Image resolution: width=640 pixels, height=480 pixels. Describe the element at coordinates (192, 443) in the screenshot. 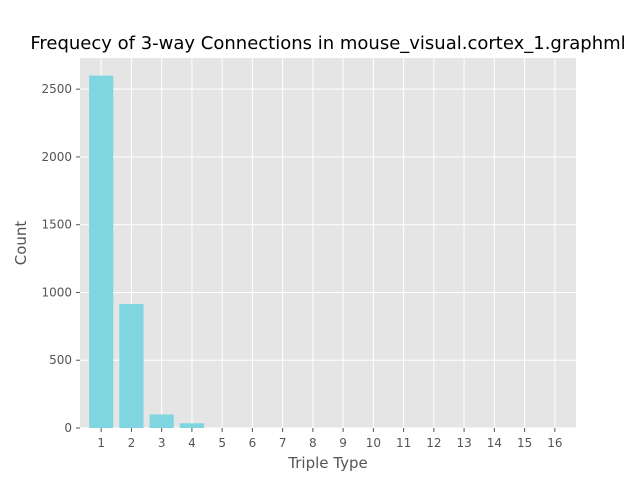

I see `x-tick-label: 4` at that location.